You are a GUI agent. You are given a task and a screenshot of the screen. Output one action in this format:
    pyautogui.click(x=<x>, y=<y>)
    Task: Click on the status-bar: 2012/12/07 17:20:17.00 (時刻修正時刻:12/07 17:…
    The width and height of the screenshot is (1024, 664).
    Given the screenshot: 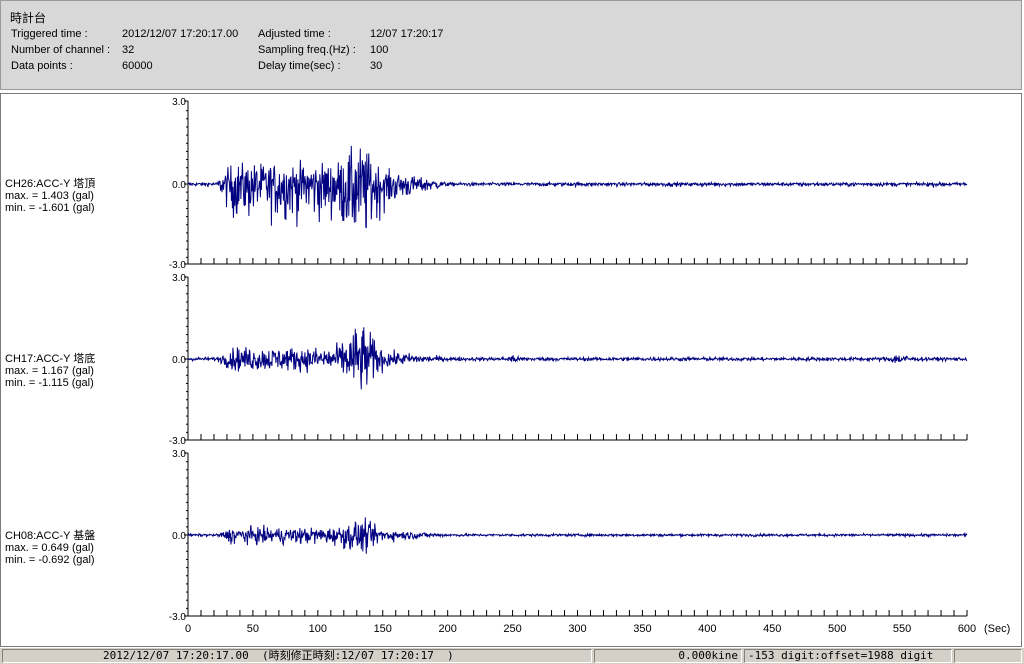 What is the action you would take?
    pyautogui.click(x=512, y=656)
    